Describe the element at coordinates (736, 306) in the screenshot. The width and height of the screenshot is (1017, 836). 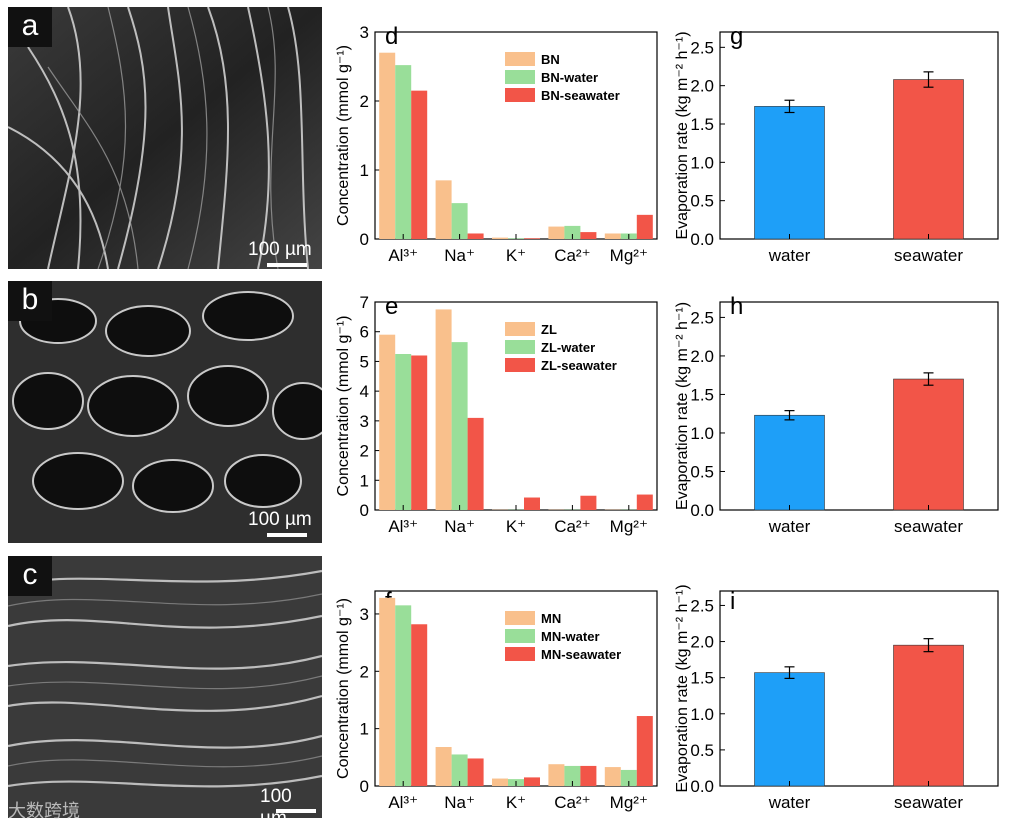
I see `panel-letter: h` at that location.